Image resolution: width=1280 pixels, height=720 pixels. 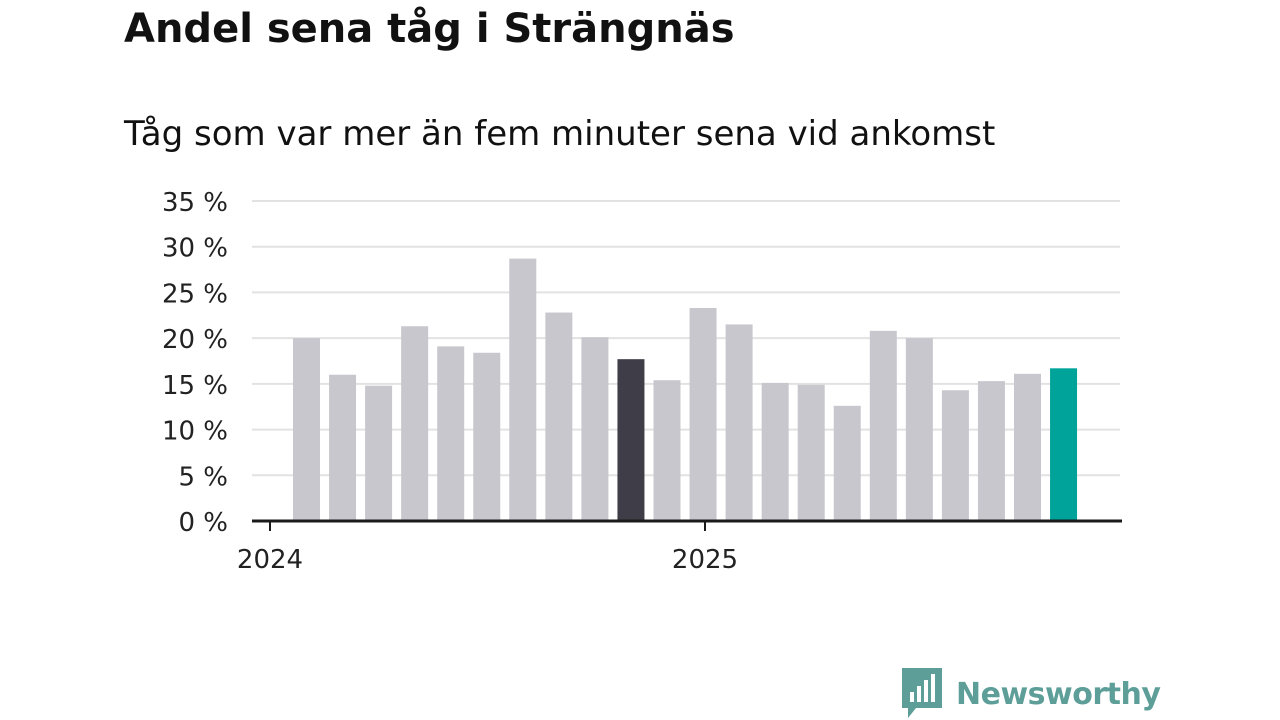 I want to click on y-tick-label: 0 %, so click(x=203, y=523).